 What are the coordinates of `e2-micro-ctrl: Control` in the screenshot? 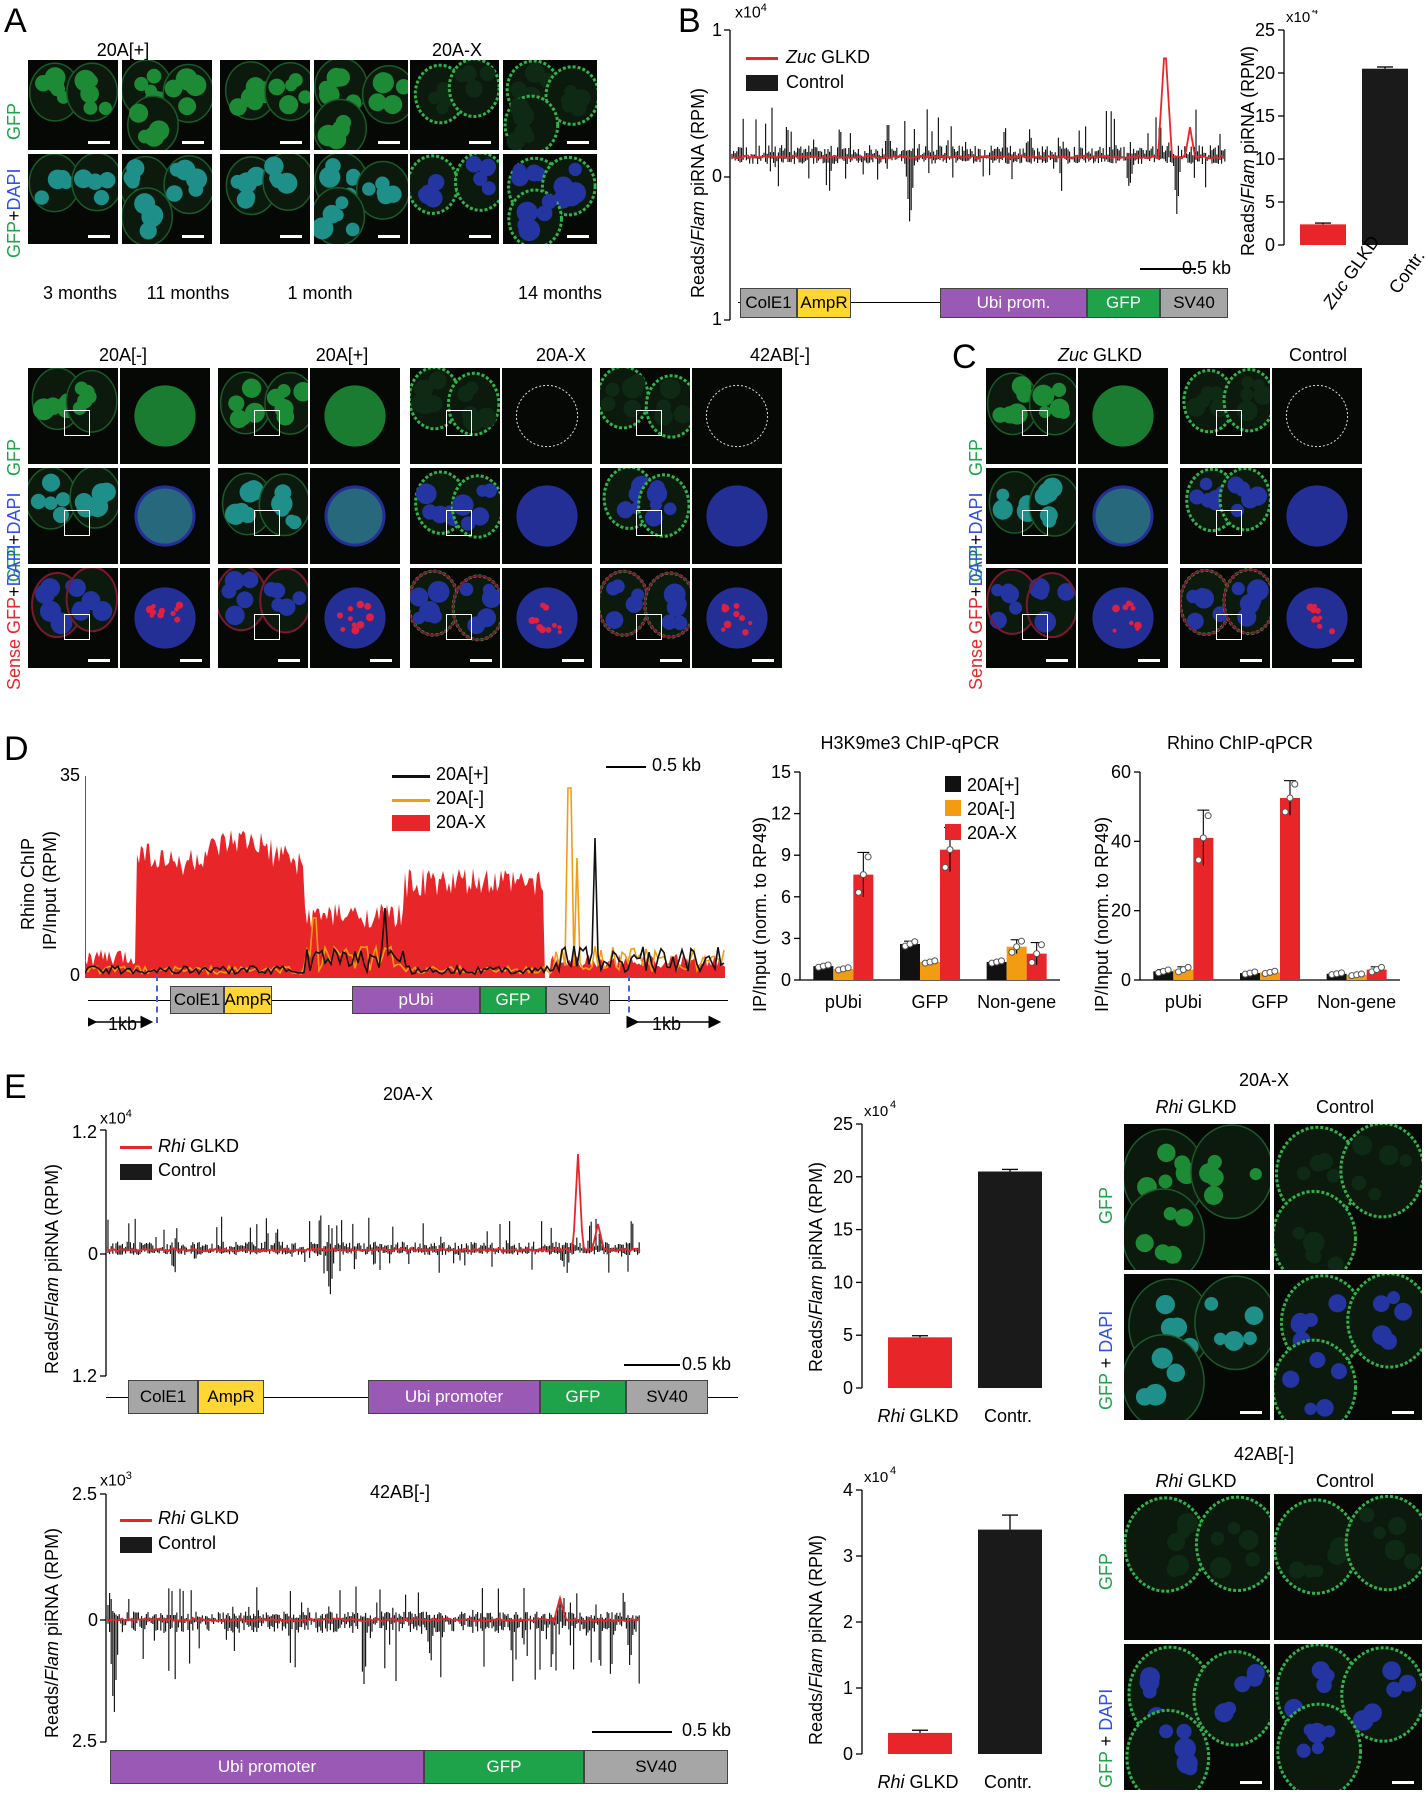 It's located at (1345, 1481).